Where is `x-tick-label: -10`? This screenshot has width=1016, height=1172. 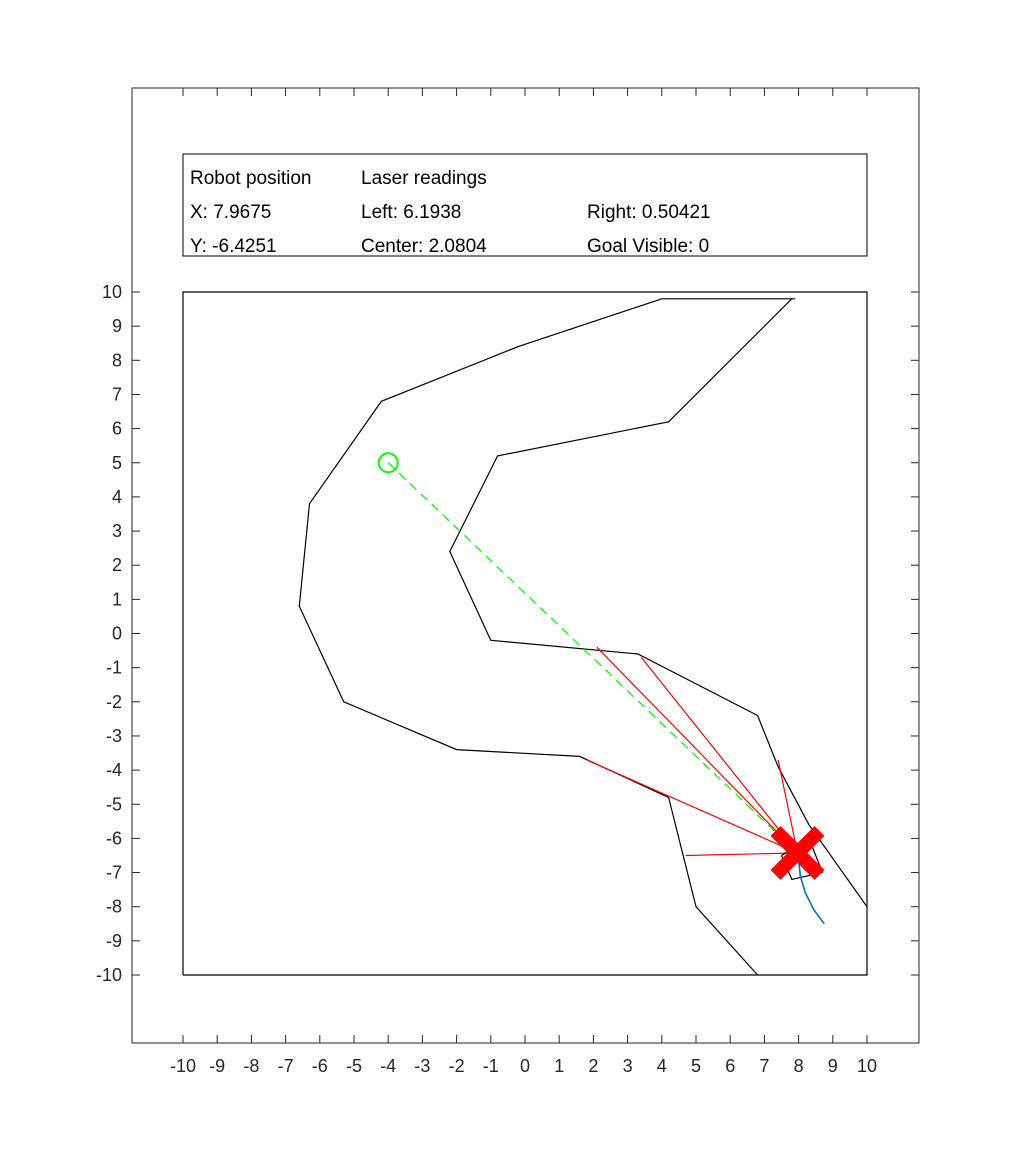
x-tick-label: -10 is located at coordinates (183, 1066).